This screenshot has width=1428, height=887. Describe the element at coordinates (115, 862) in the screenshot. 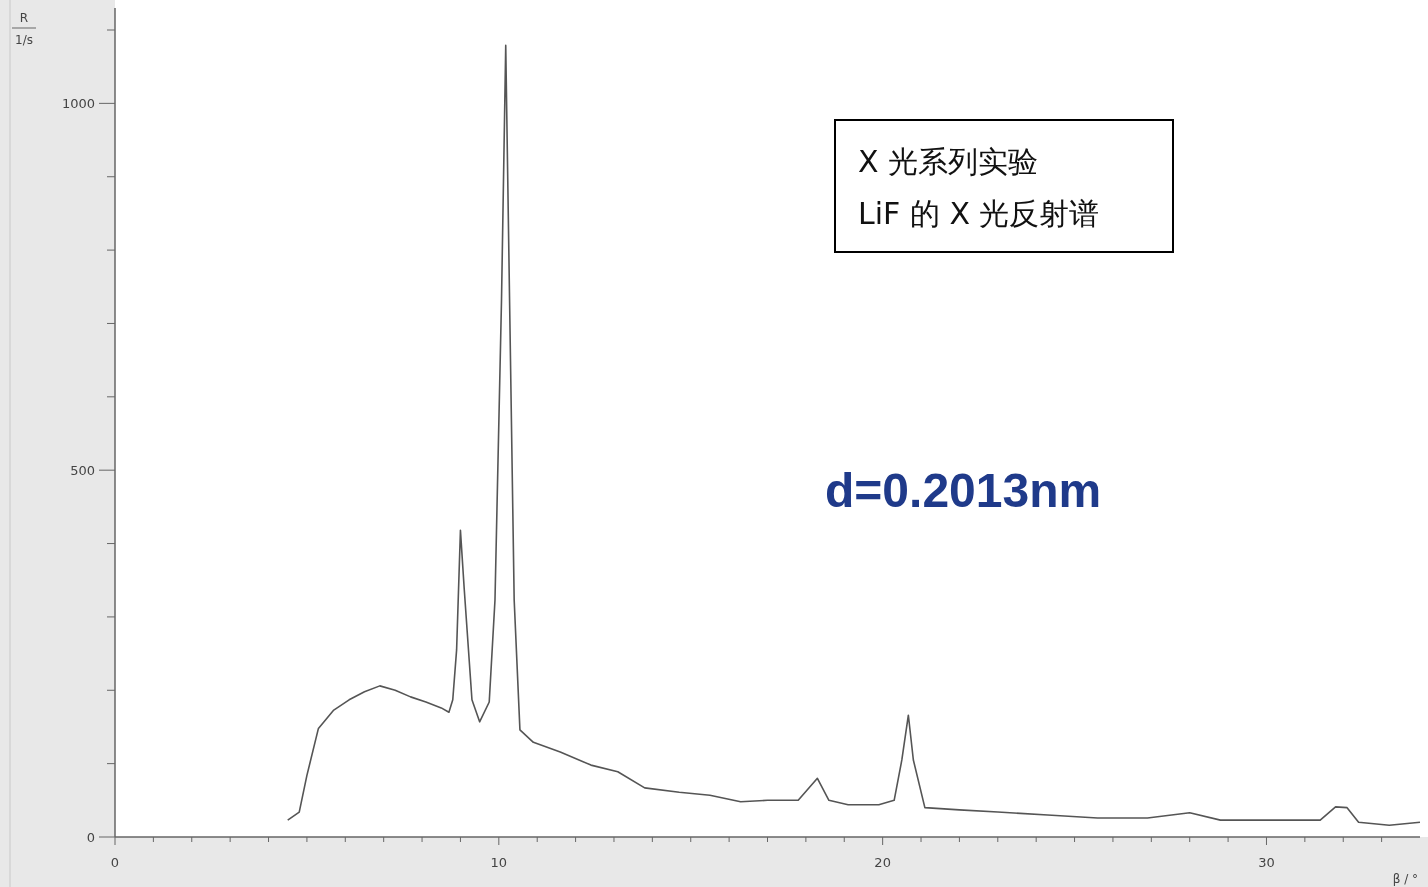

I see `x-tick-label: 0` at that location.